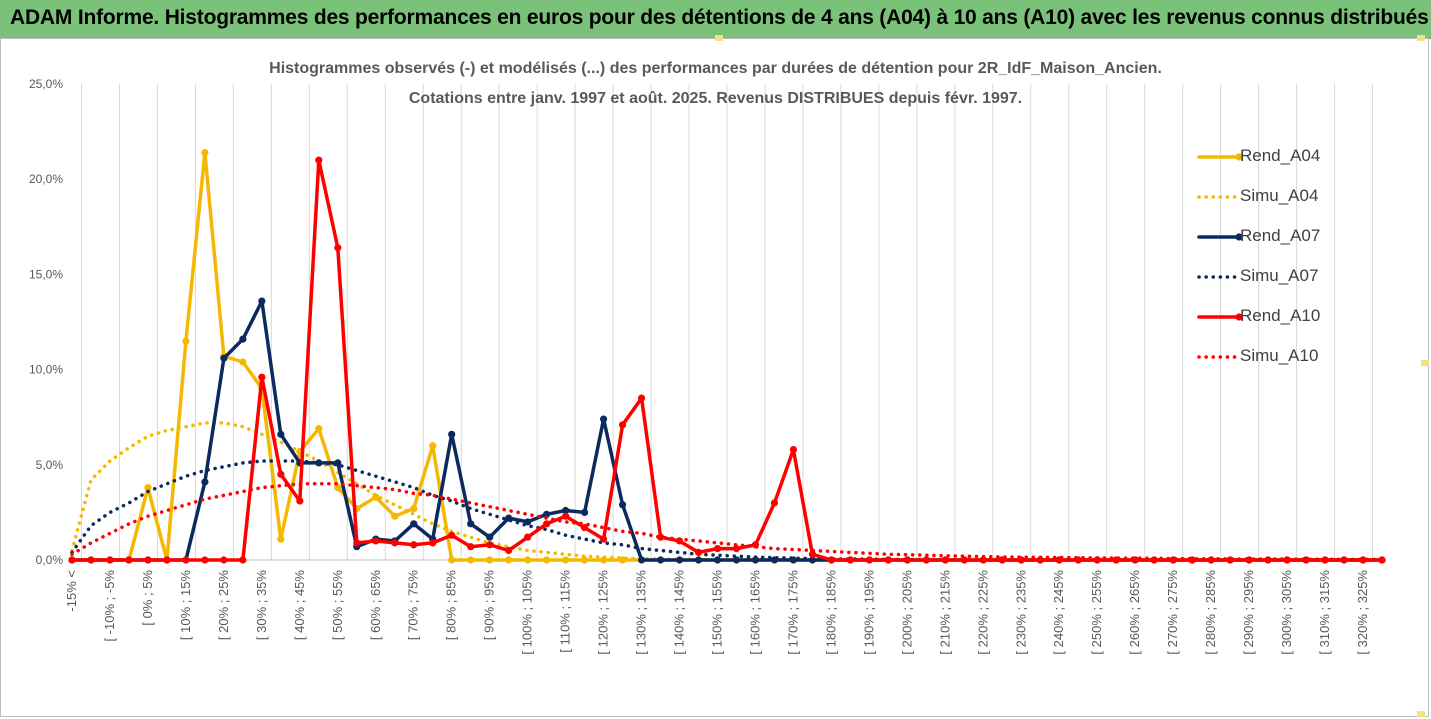  I want to click on legend-swatch-marker, so click(1238, 157).